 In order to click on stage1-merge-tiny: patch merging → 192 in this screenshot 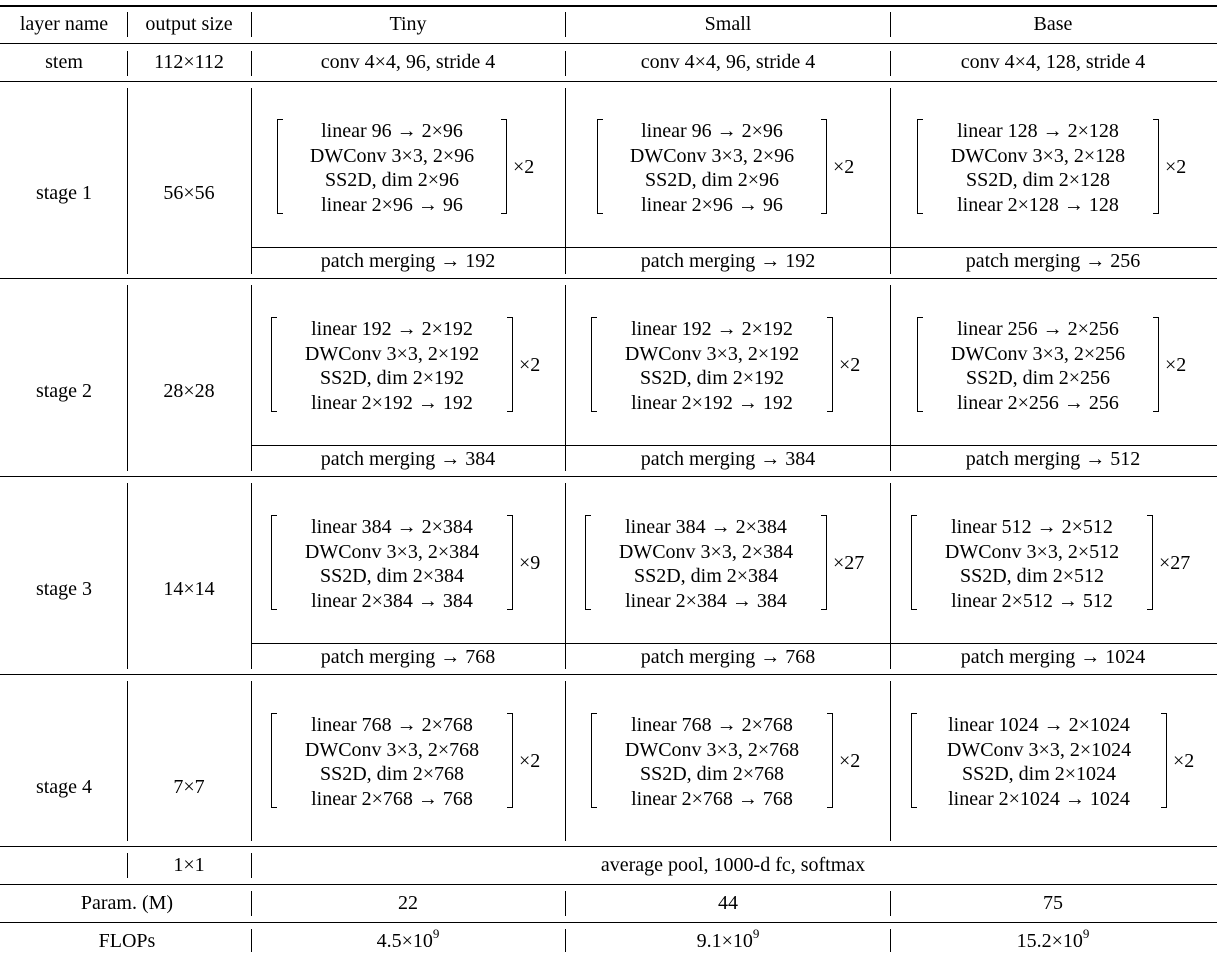, I will do `click(408, 261)`.